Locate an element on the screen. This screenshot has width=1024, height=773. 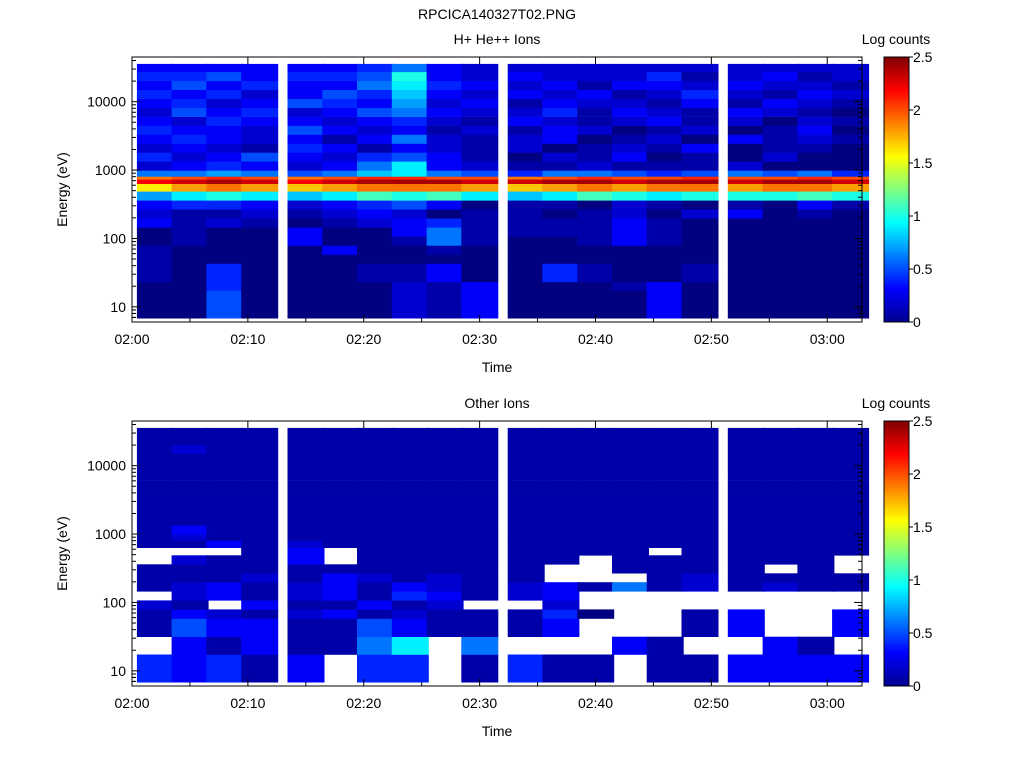
colorbar-tick-label: 0.5 is located at coordinates (923, 269).